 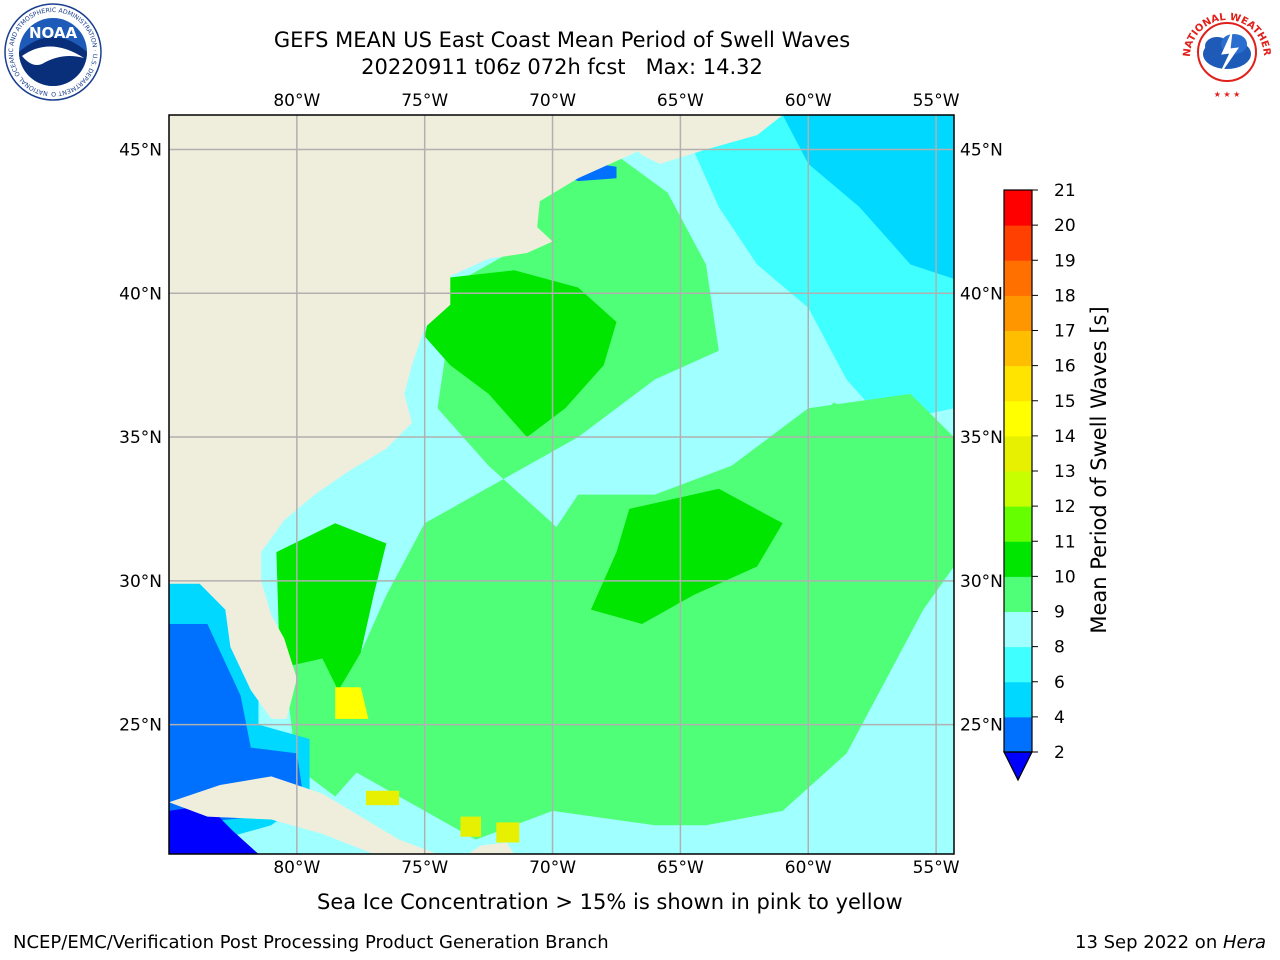 What do you see at coordinates (981, 294) in the screenshot?
I see `lat-label-right: 40°N` at bounding box center [981, 294].